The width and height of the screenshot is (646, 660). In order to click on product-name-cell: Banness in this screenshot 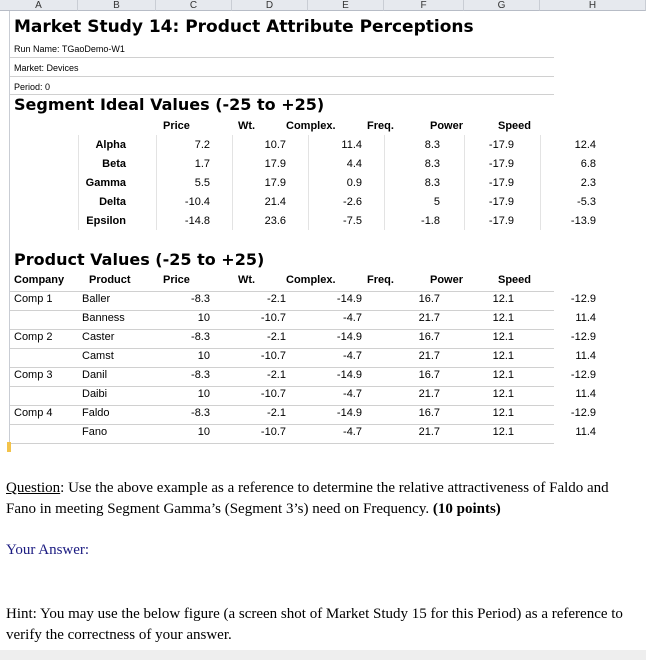, I will do `click(103, 318)`.